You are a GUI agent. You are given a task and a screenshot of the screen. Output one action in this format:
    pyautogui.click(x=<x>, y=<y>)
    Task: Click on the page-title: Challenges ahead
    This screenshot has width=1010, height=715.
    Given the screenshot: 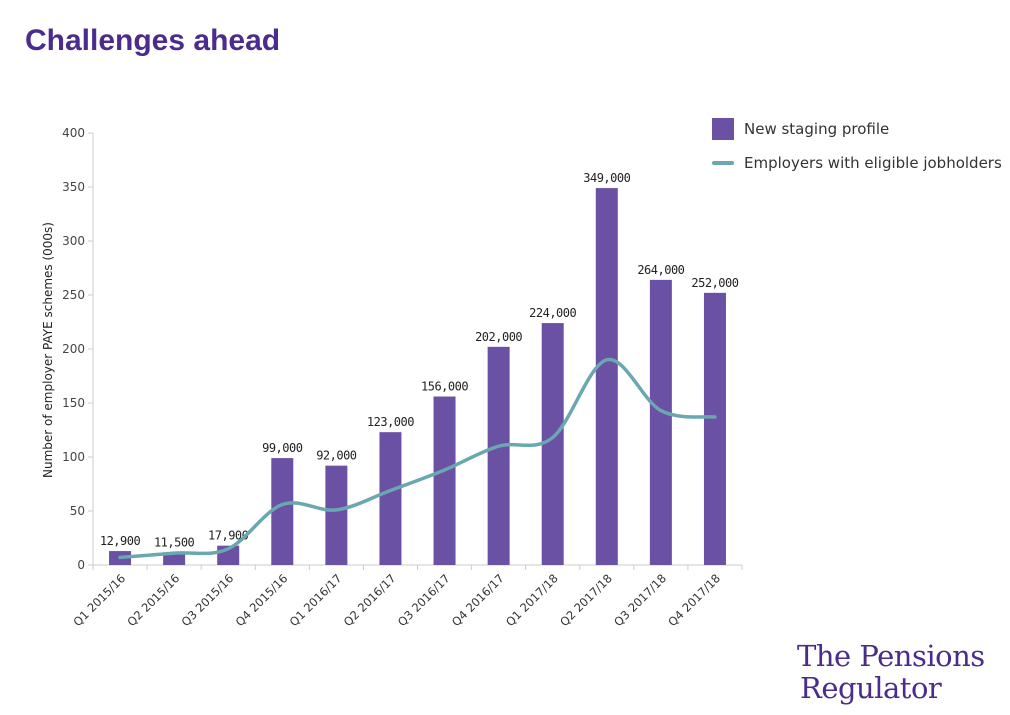 What is the action you would take?
    pyautogui.click(x=153, y=40)
    